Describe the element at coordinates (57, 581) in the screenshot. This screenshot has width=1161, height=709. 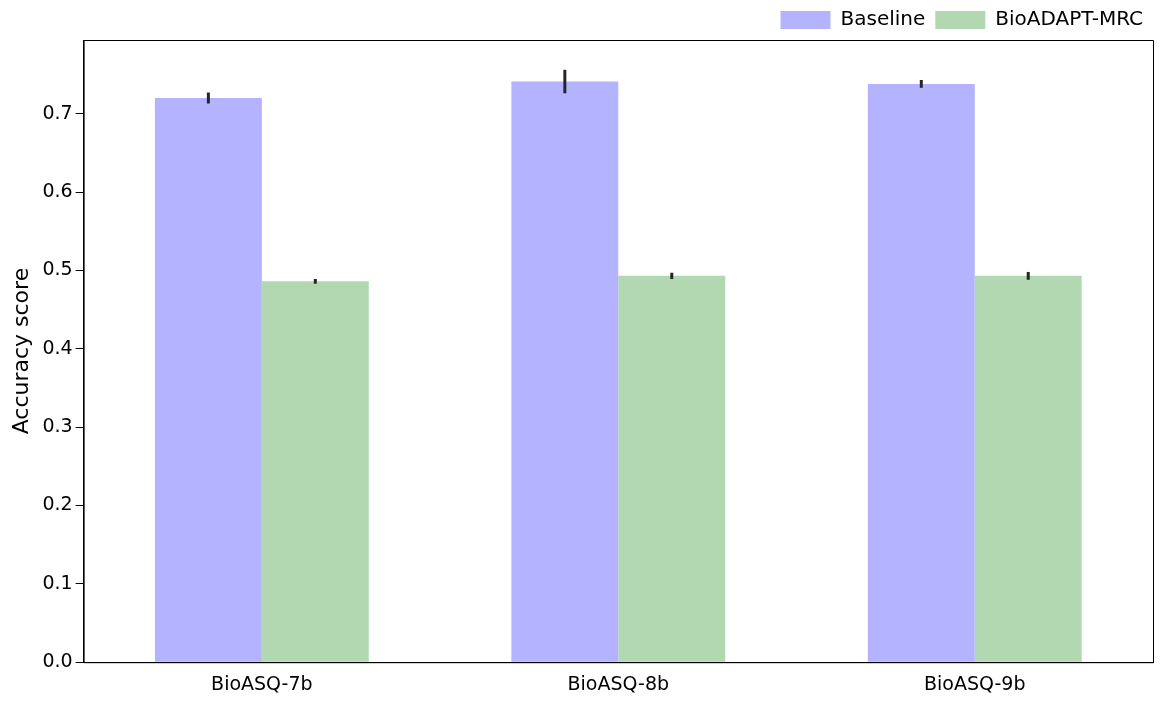
I see `y-tick-label: 0.1` at that location.